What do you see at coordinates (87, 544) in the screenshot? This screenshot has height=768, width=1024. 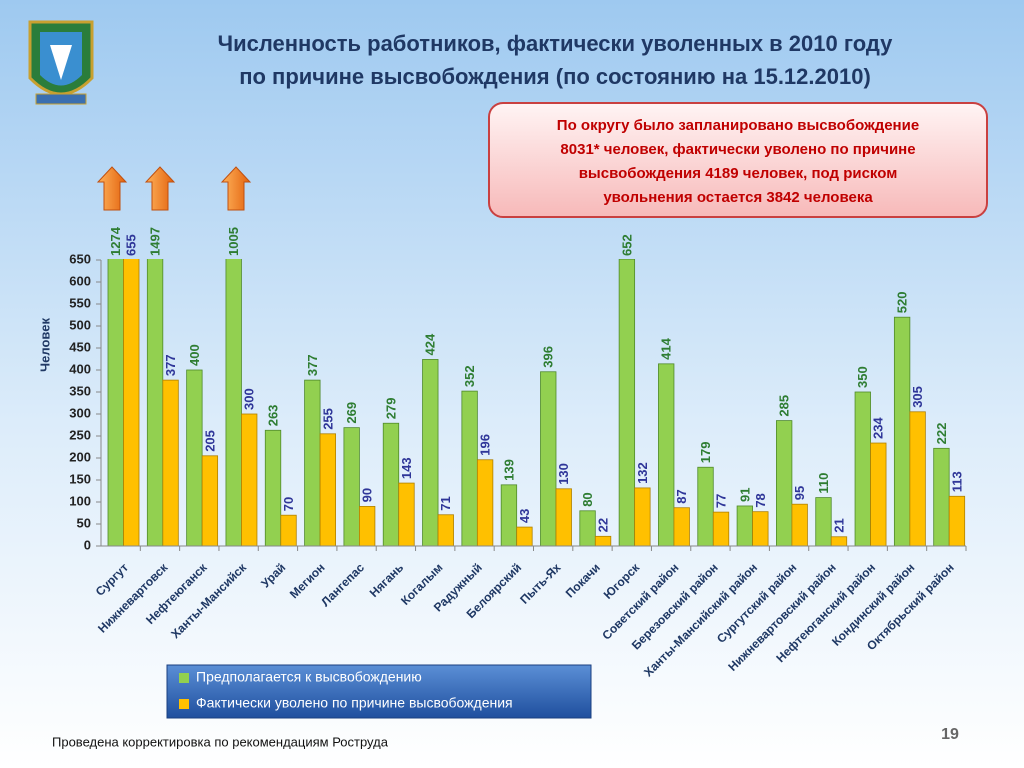 I see `y-tick-label: 0` at bounding box center [87, 544].